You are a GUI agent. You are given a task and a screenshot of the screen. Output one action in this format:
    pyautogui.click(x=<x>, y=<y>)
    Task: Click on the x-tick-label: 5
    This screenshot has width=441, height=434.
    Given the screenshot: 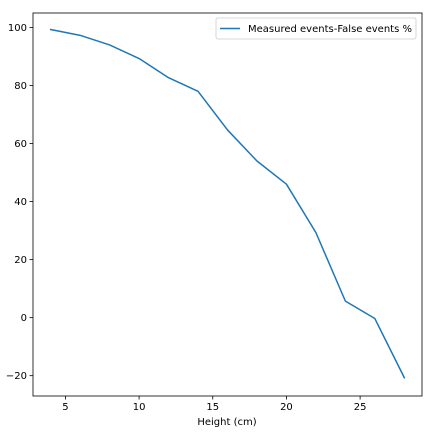 What is the action you would take?
    pyautogui.click(x=65, y=407)
    